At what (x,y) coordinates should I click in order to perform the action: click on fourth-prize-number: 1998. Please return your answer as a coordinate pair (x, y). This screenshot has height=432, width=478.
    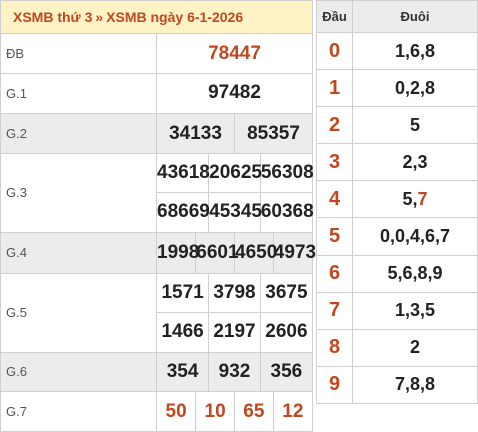
    Looking at the image, I should click on (178, 253).